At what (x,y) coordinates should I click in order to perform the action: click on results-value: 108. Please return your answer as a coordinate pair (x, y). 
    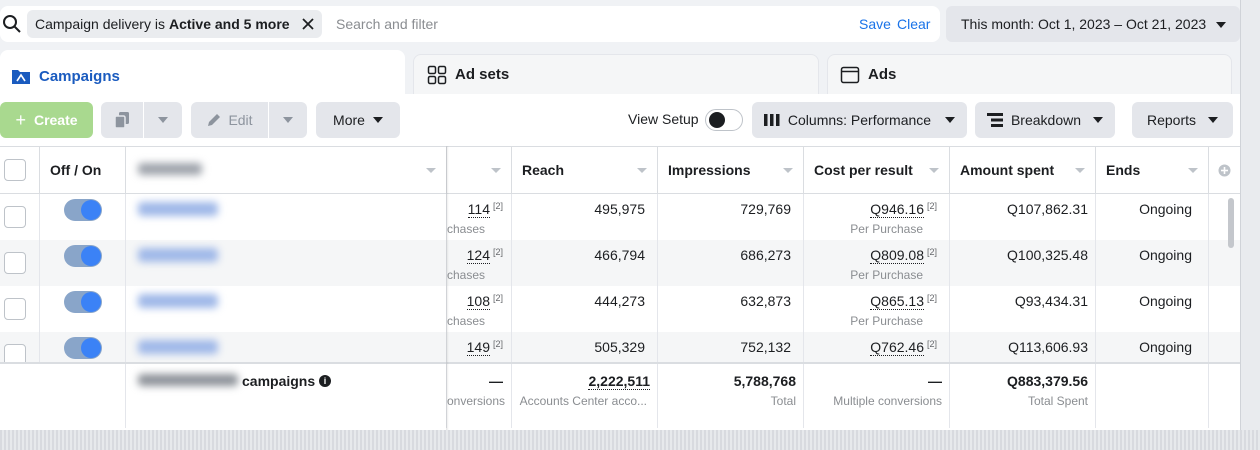
    Looking at the image, I should click on (478, 301).